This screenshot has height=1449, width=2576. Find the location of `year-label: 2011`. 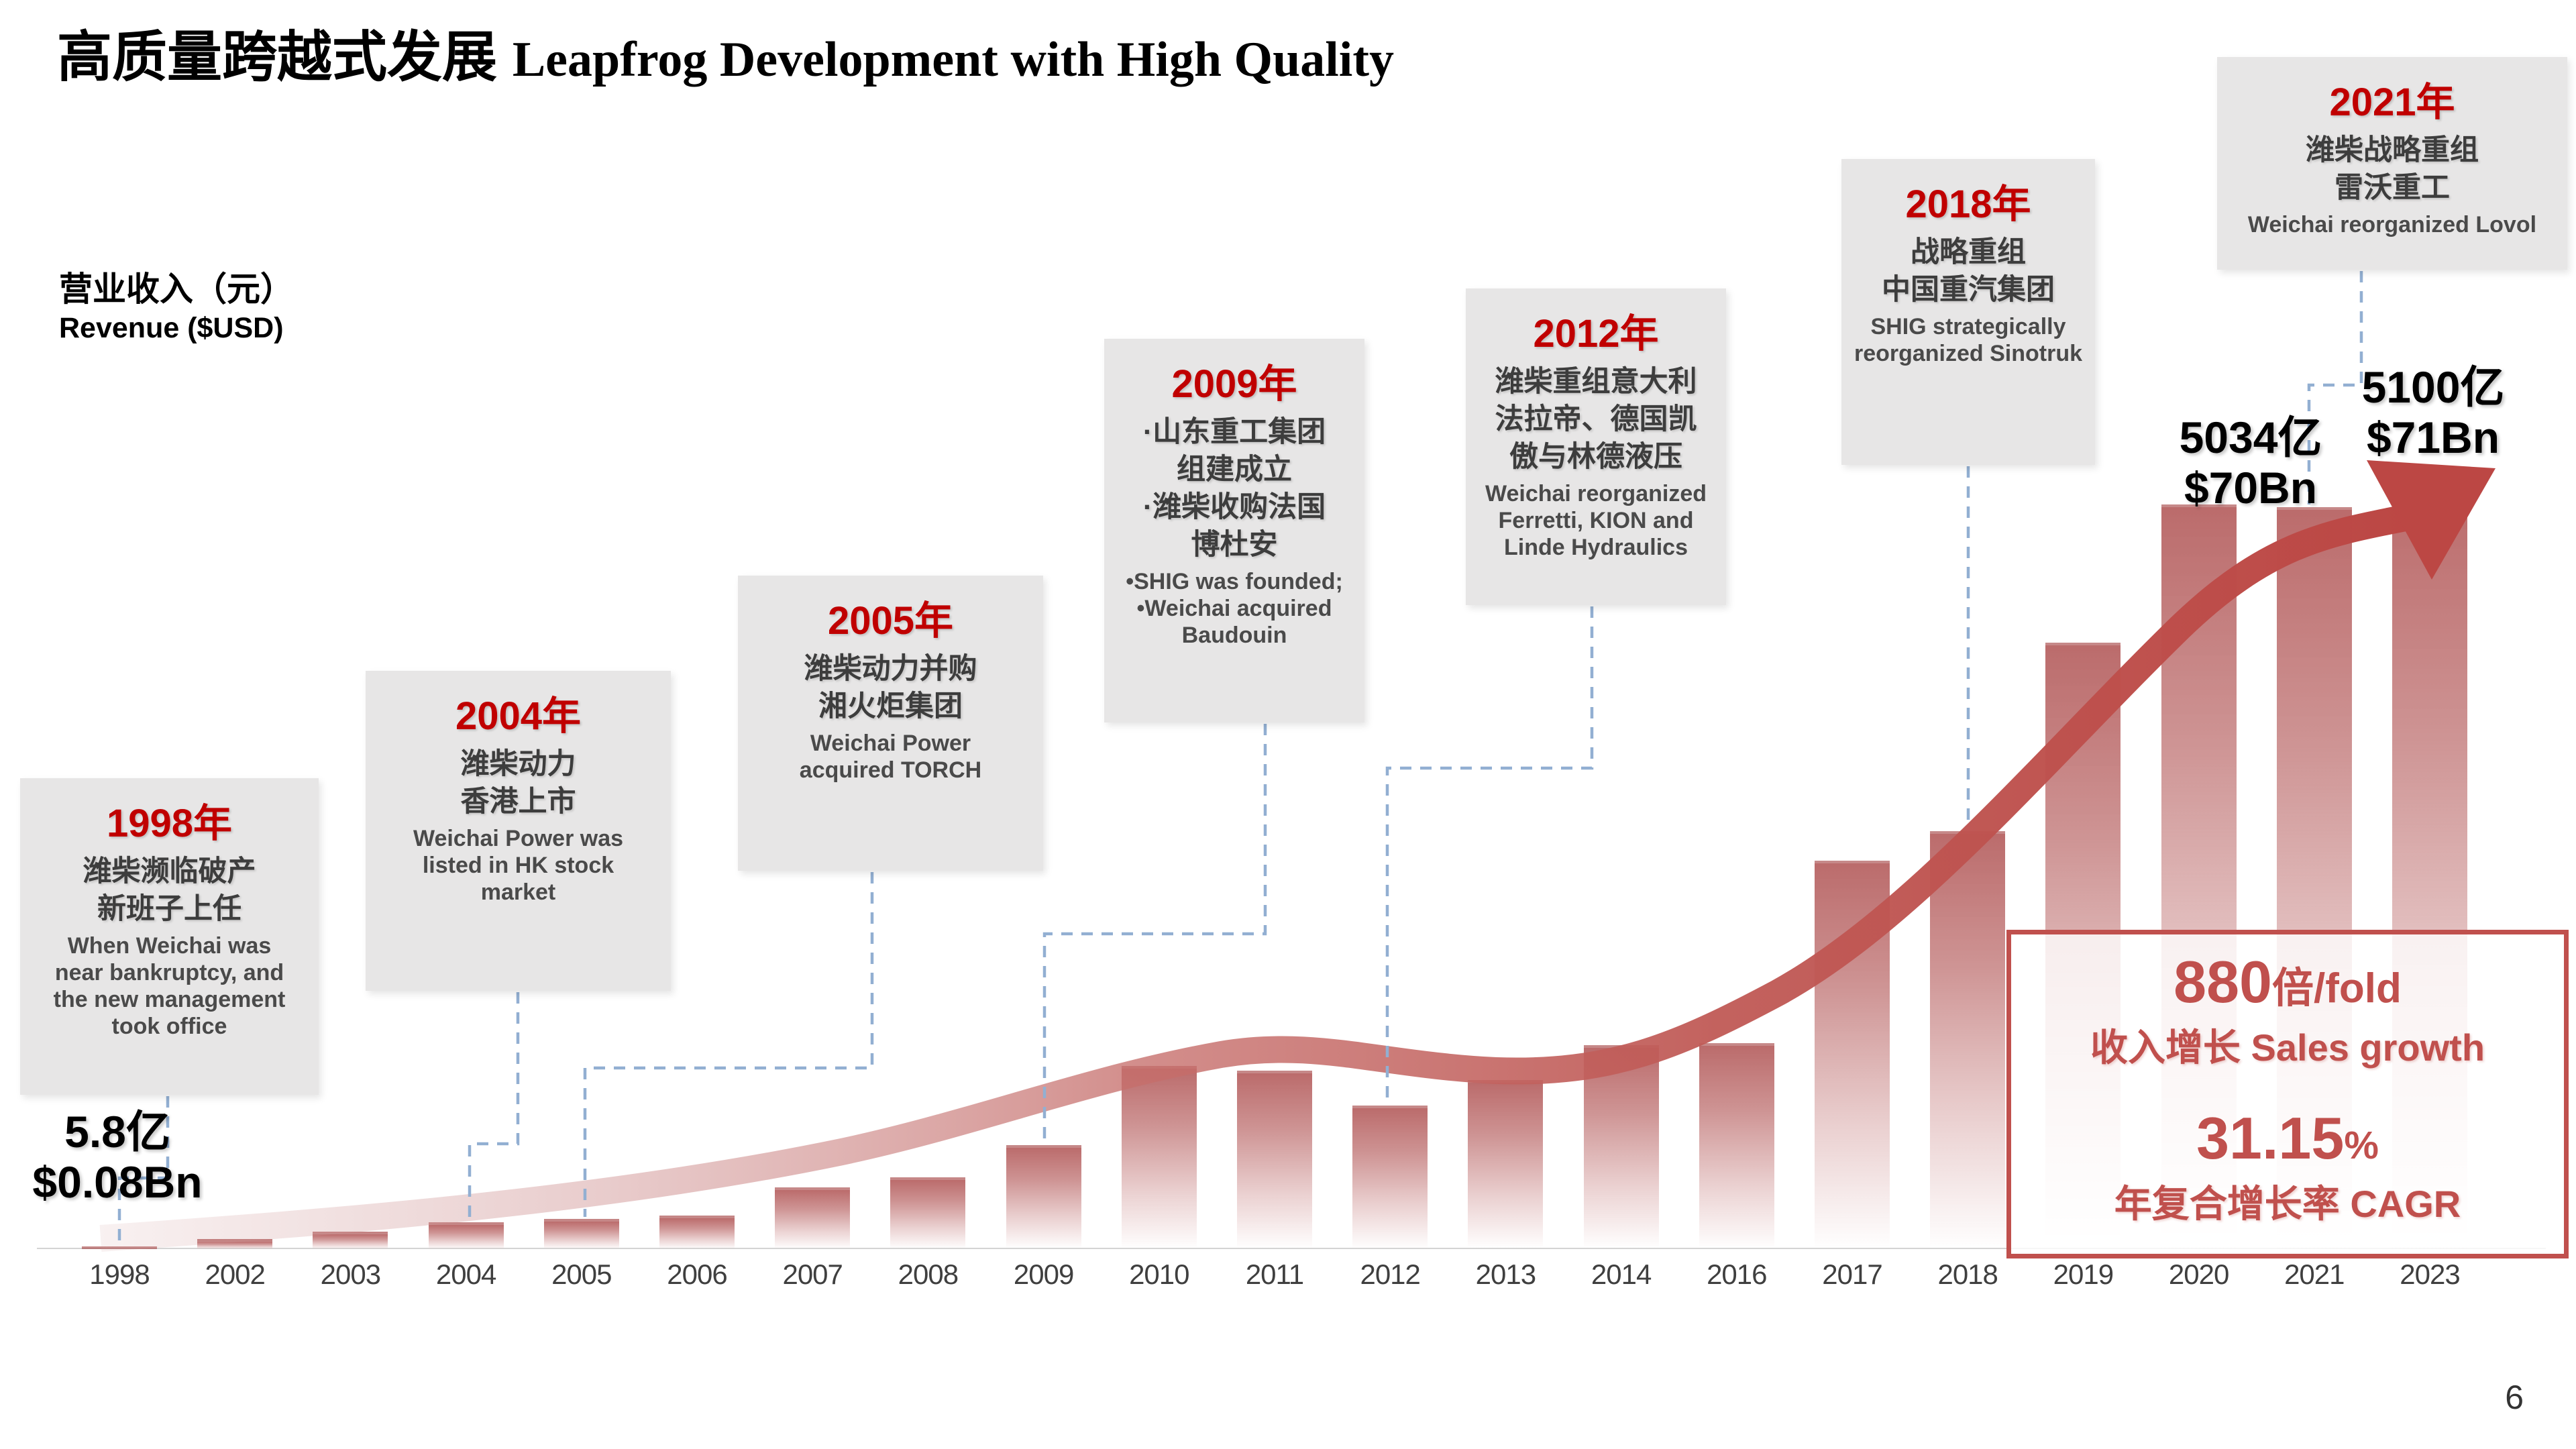

year-label: 2011 is located at coordinates (1274, 1274).